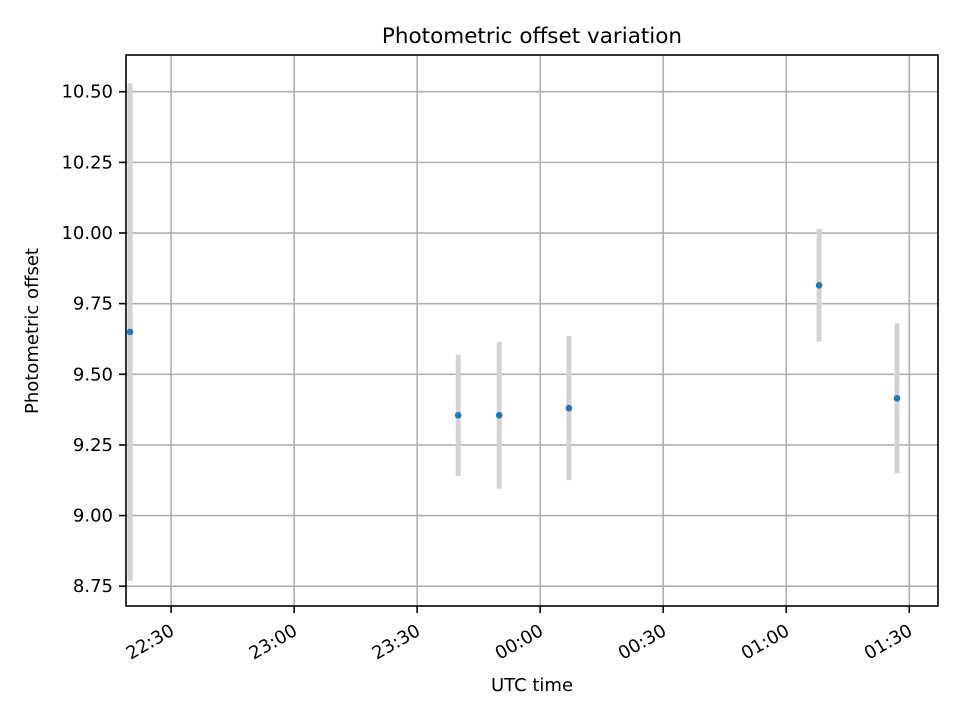 This screenshot has height=720, width=960. Describe the element at coordinates (93, 445) in the screenshot. I see `y-tick-label: 9.25` at that location.